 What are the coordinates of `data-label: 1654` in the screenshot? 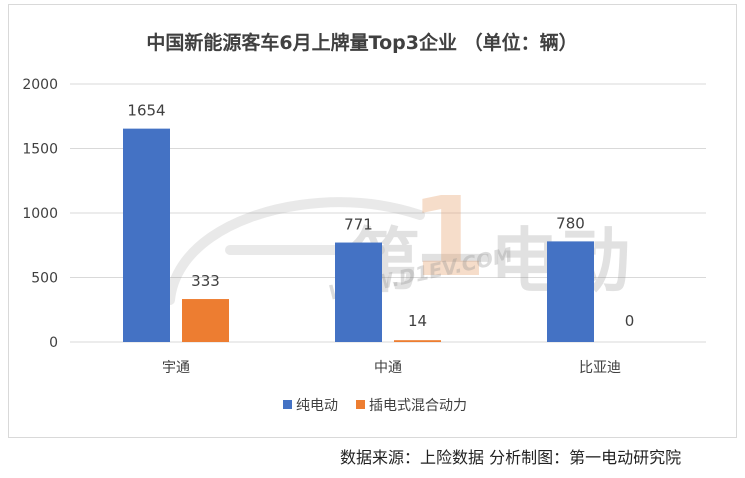 It's located at (146, 111).